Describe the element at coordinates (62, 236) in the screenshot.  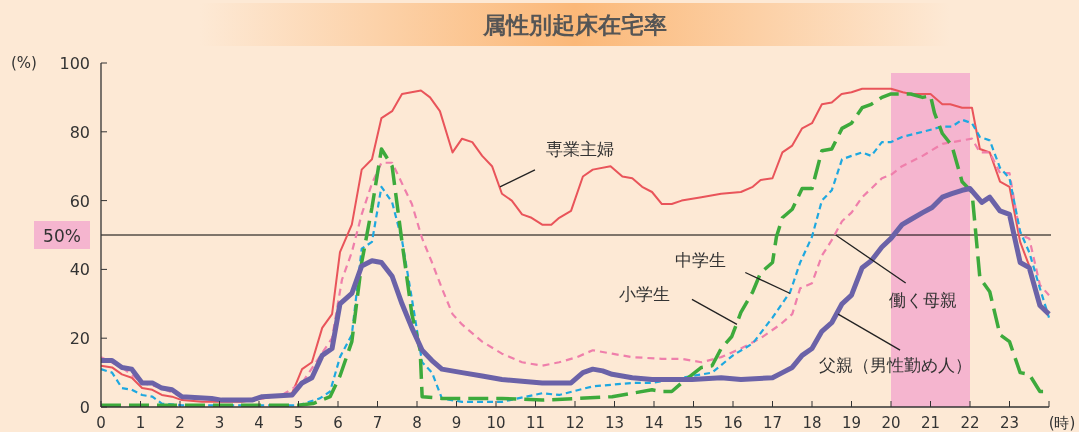
I see `ref-line-label: 50%` at that location.